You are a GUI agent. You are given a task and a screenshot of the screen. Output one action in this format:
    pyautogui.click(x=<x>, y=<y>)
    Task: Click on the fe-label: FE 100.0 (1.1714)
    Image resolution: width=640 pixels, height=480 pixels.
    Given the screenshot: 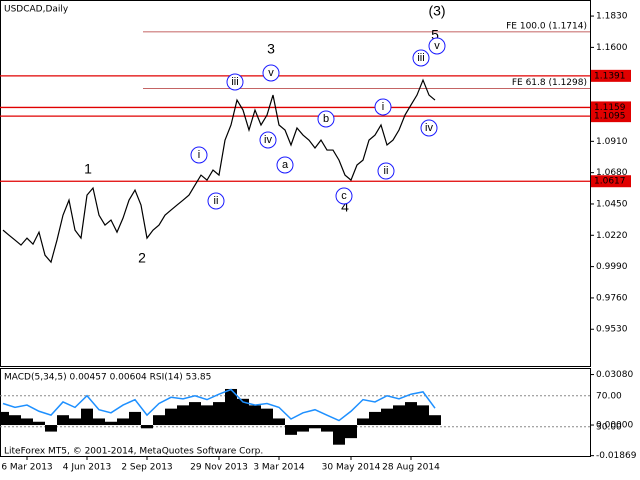 What is the action you would take?
    pyautogui.click(x=546, y=26)
    